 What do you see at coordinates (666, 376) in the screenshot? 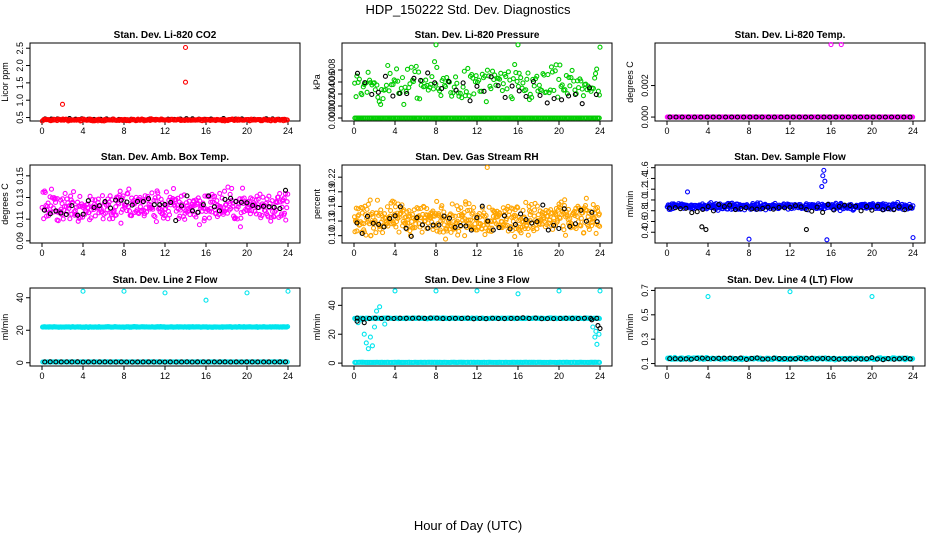
I see `x-tick-label: 0` at bounding box center [666, 376].